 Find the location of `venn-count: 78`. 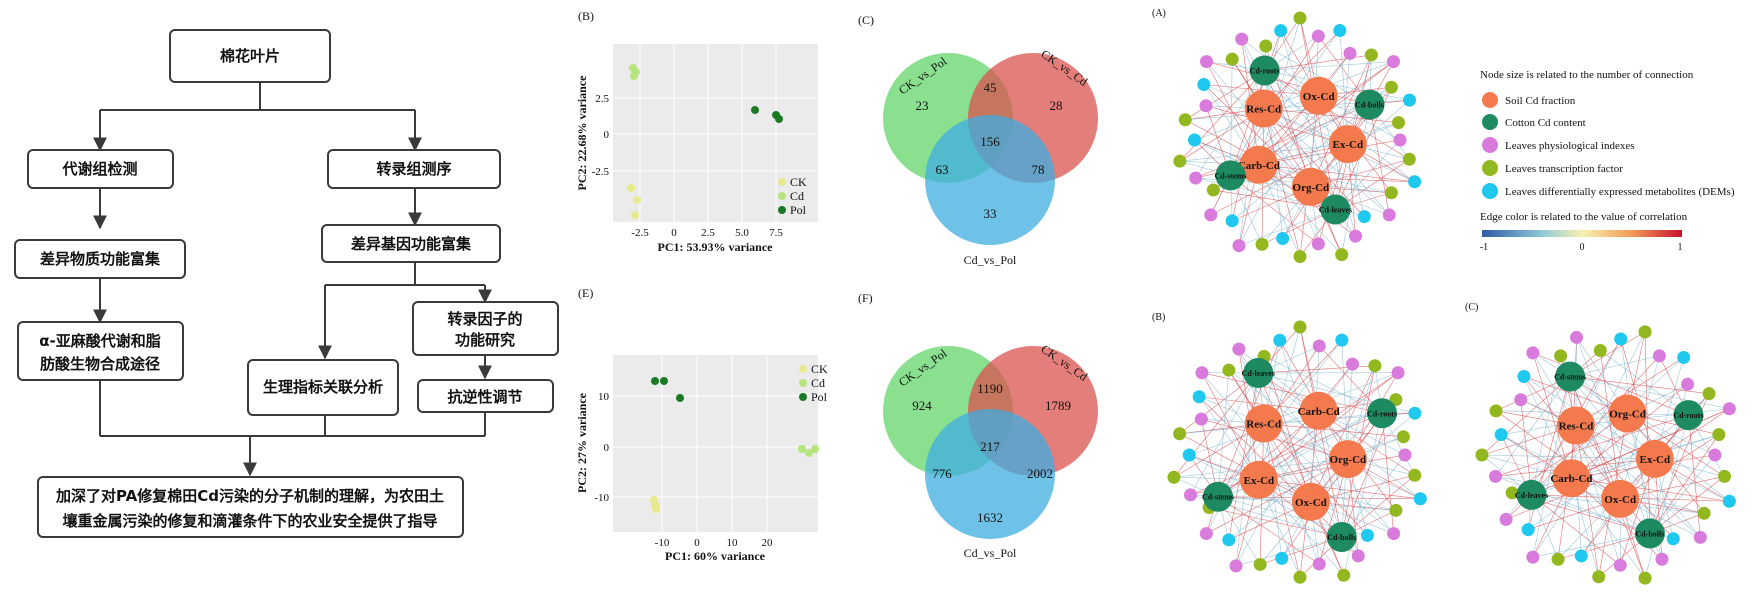

venn-count: 78 is located at coordinates (1038, 169).